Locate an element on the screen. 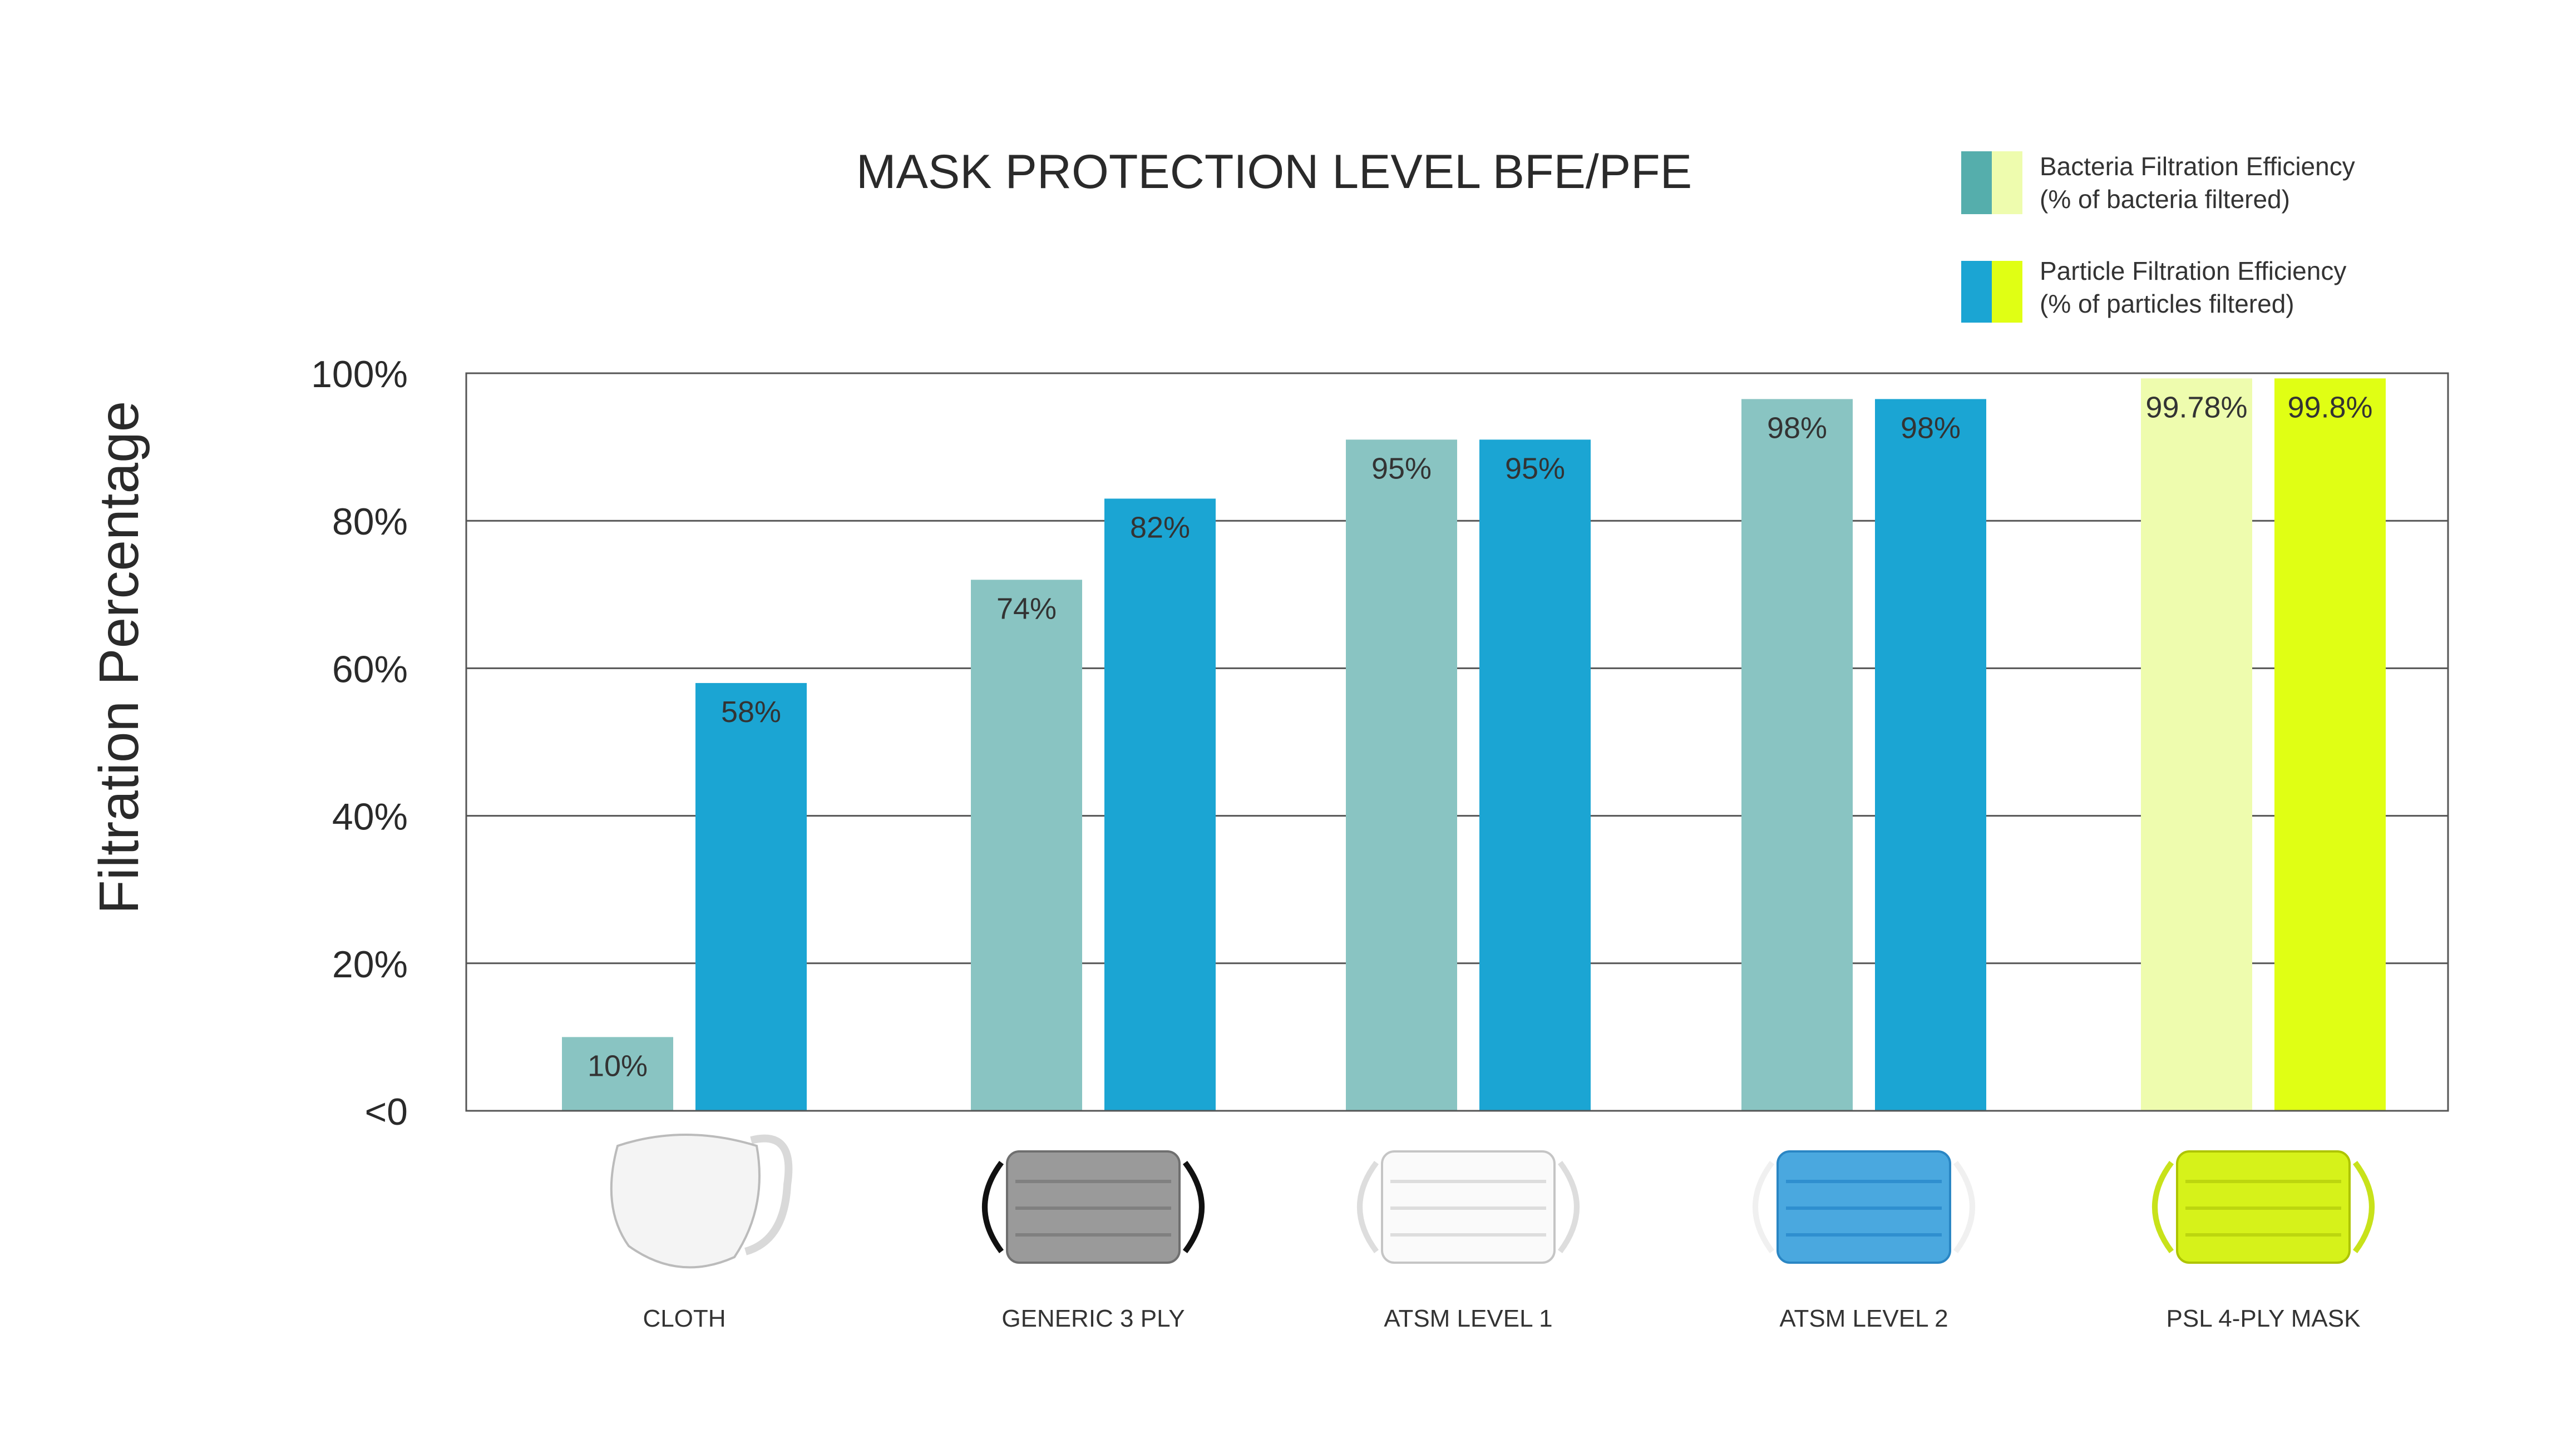 The image size is (2576, 1444). legend-swatch-particle-highlight is located at coordinates (2007, 292).